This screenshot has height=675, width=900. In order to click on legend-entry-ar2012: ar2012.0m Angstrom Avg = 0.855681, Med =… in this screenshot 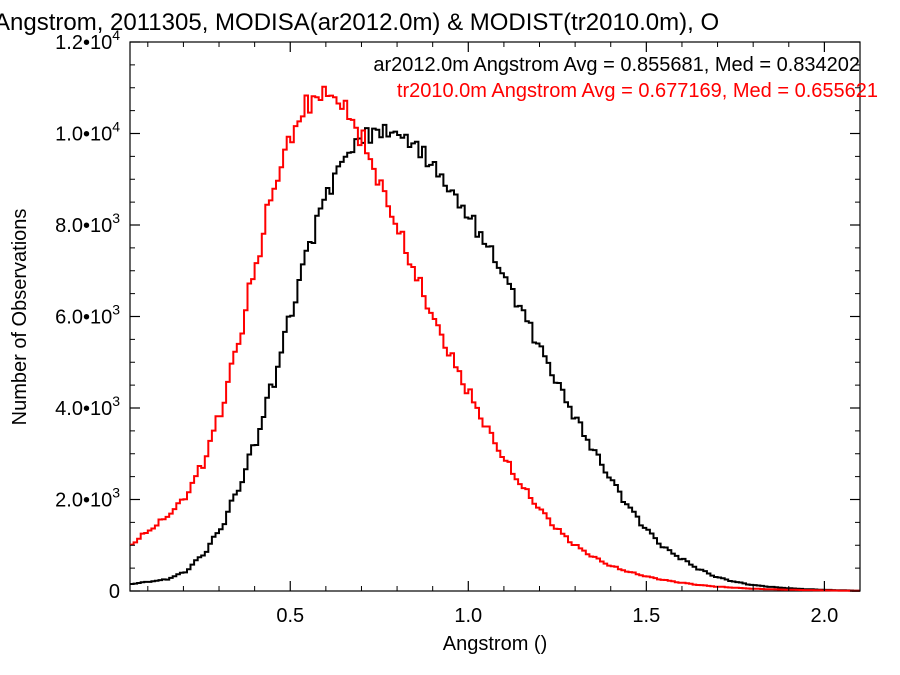, I will do `click(616, 65)`.